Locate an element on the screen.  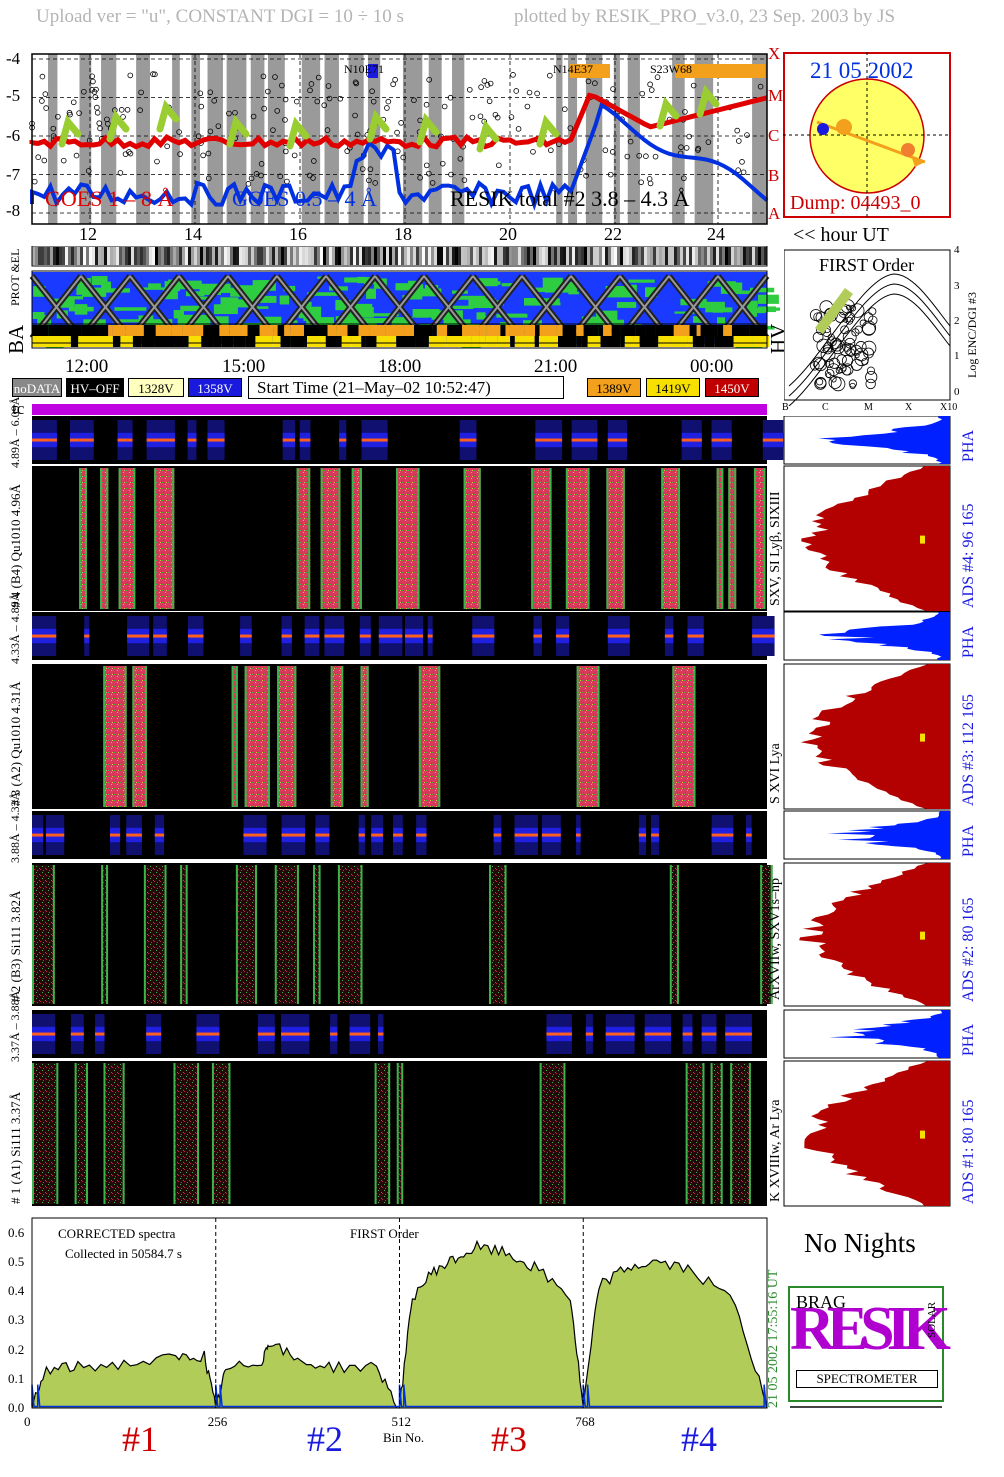
side-label-0: SXV, SI Lyβ, SIXIII is located at coordinates (775, 548).